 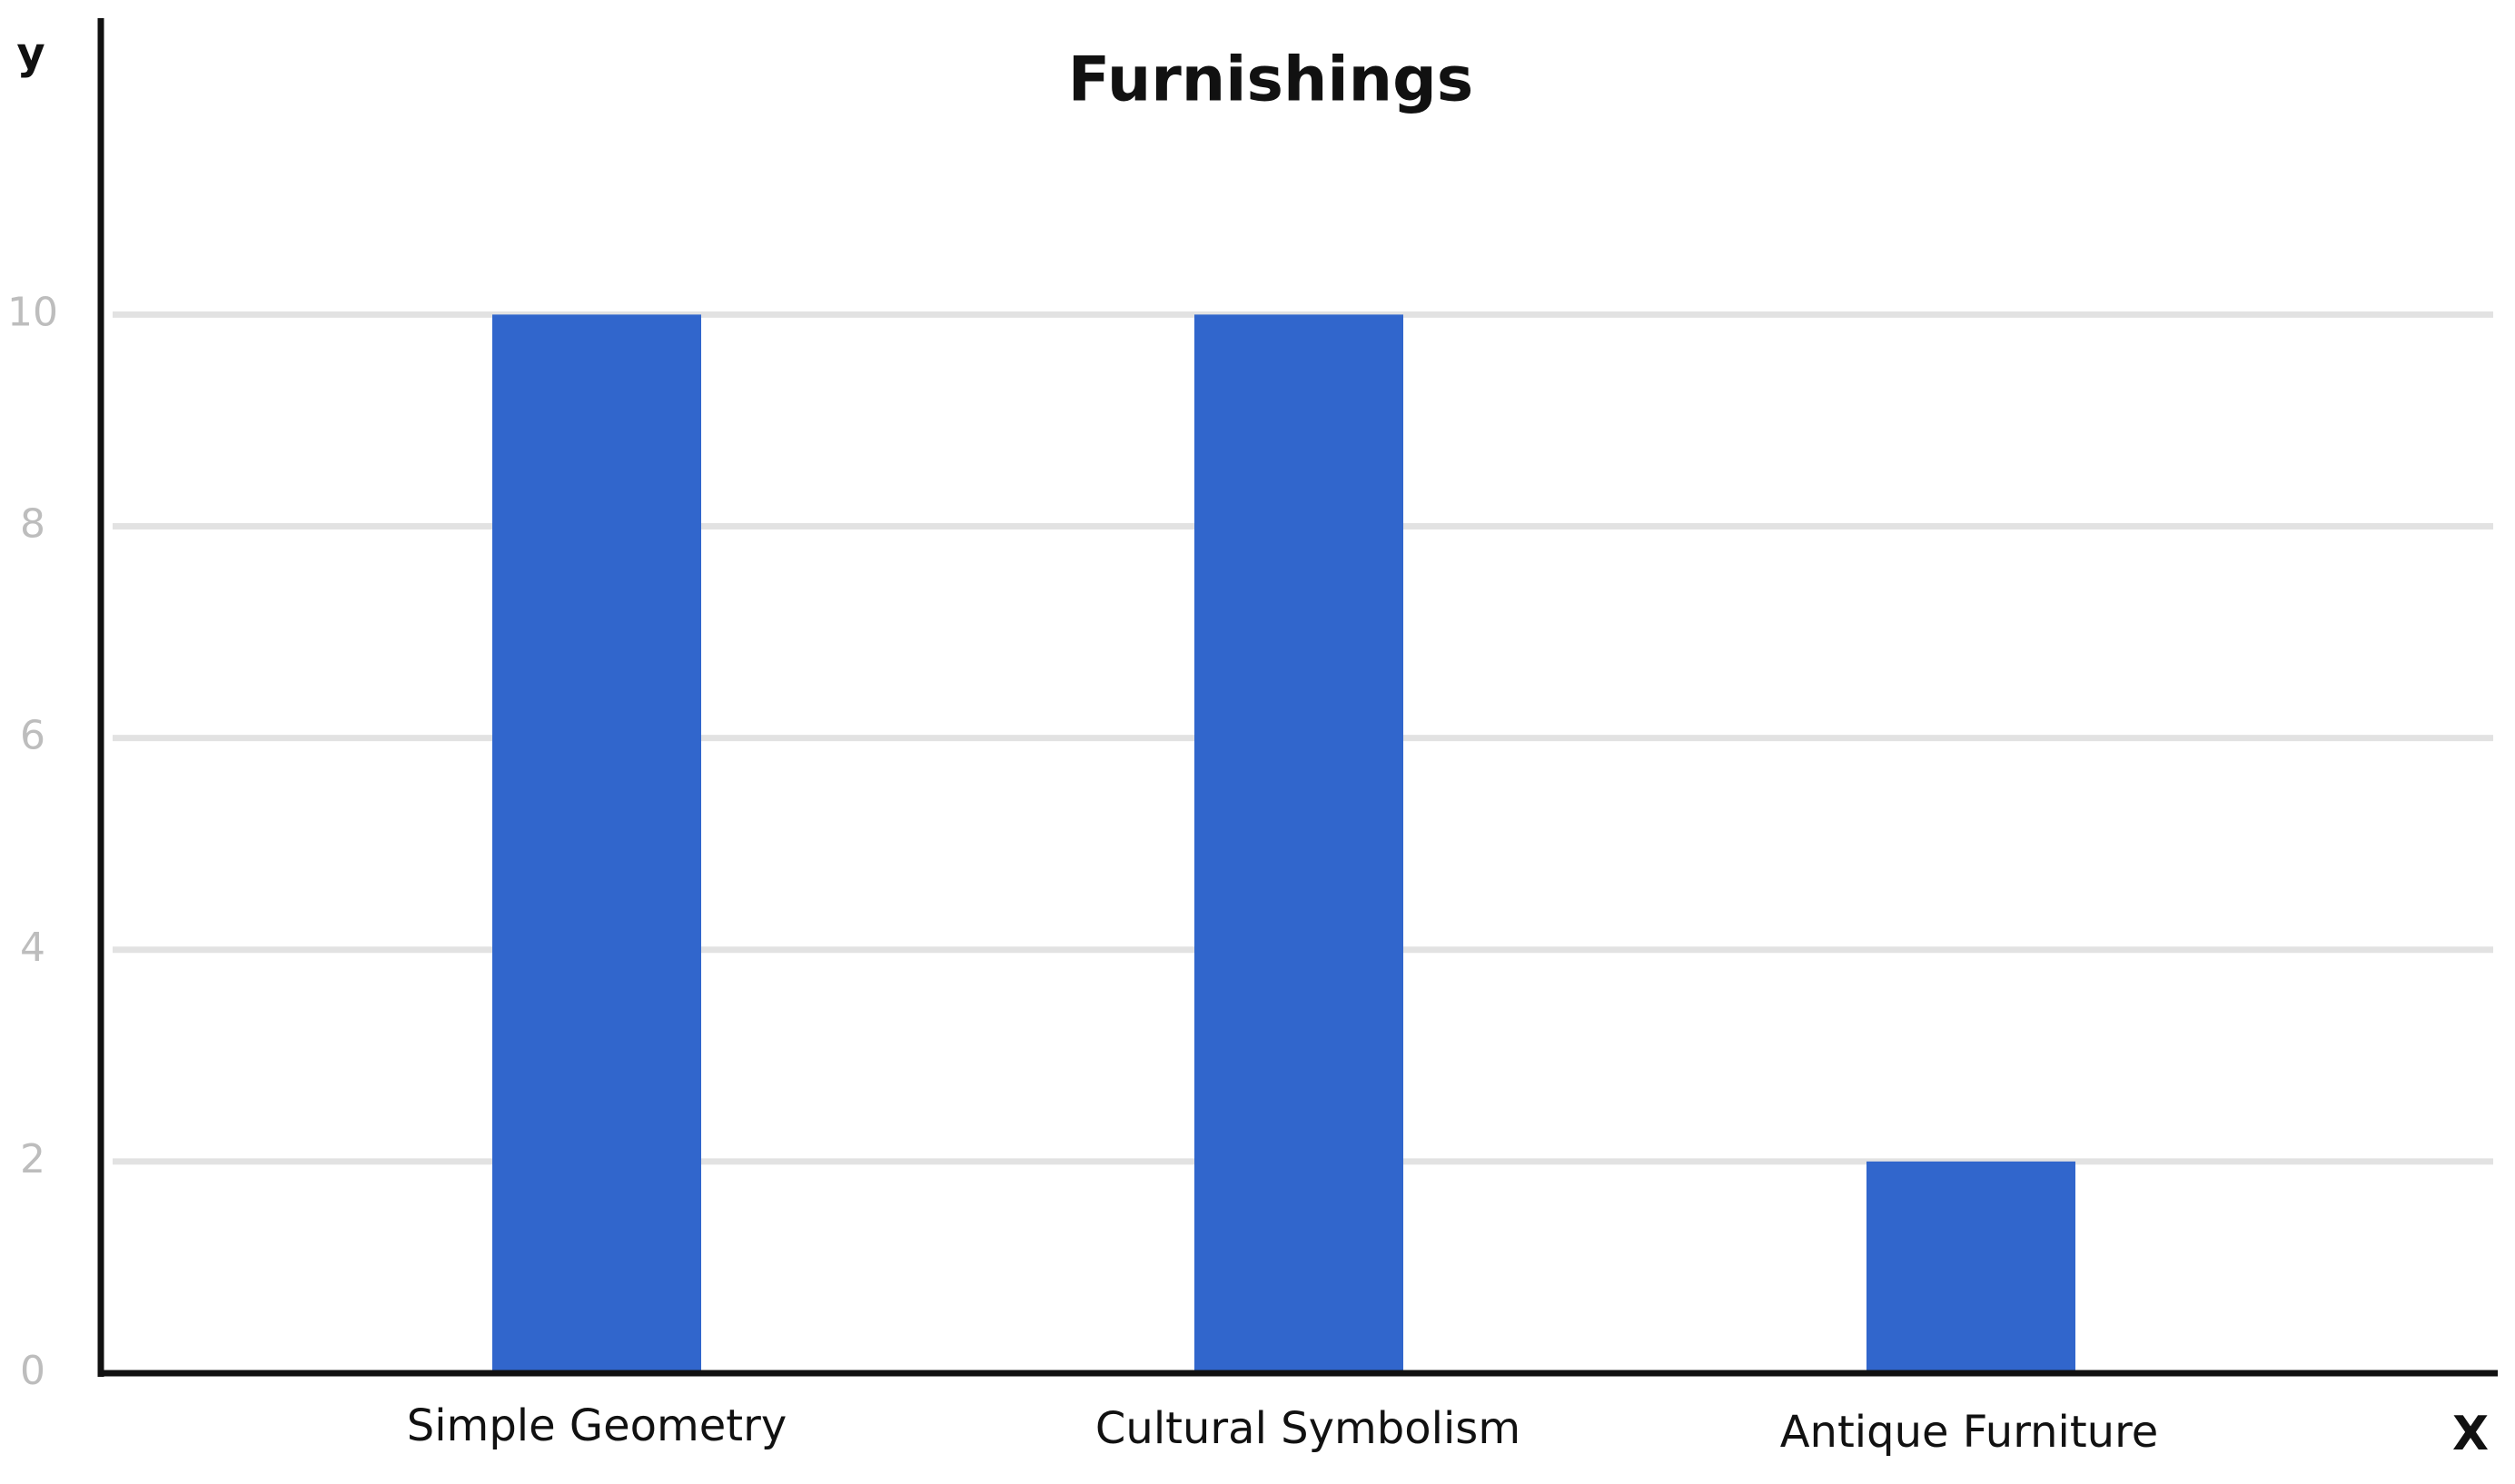 What do you see at coordinates (1970, 1432) in the screenshot?
I see `x-tick-label: Antique Furniture` at bounding box center [1970, 1432].